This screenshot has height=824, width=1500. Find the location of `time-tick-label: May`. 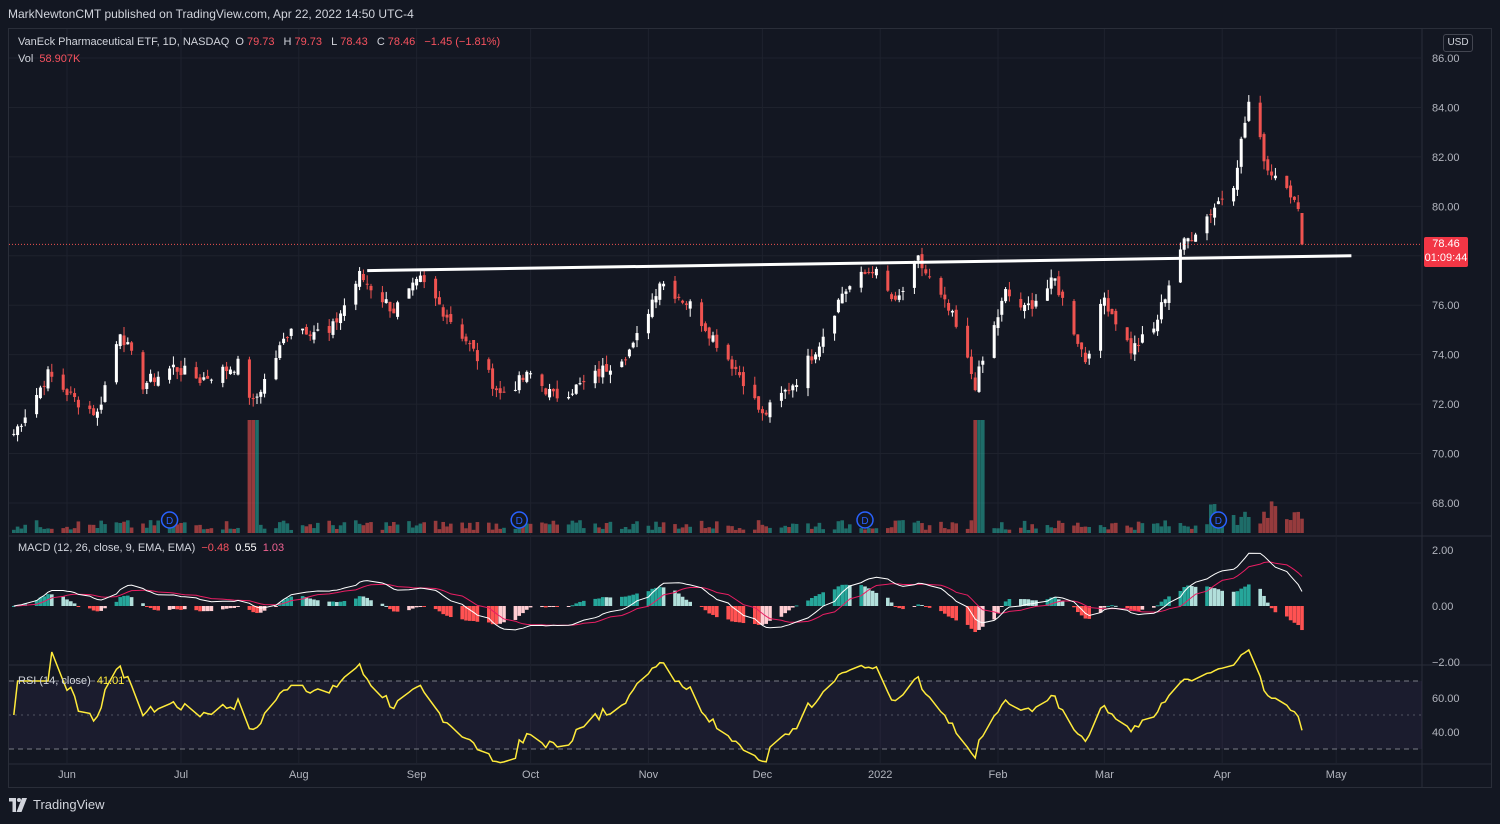

time-tick-label: May is located at coordinates (1336, 775).